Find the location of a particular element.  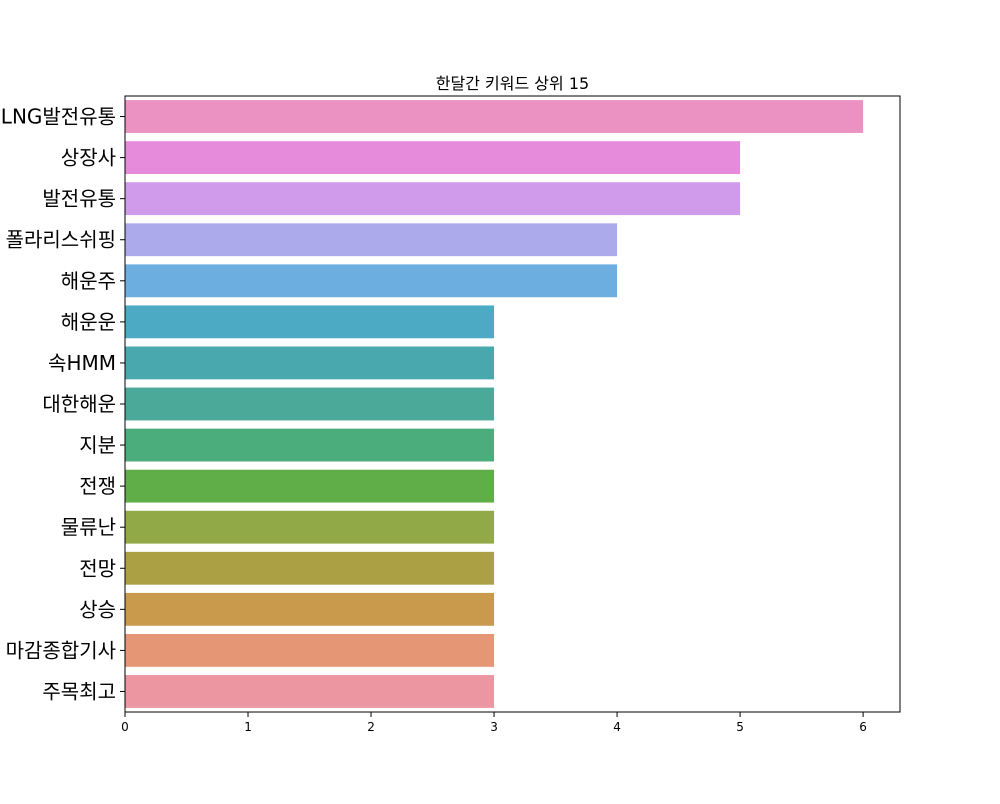

y-tick-label-5: 해운운 is located at coordinates (88, 322).